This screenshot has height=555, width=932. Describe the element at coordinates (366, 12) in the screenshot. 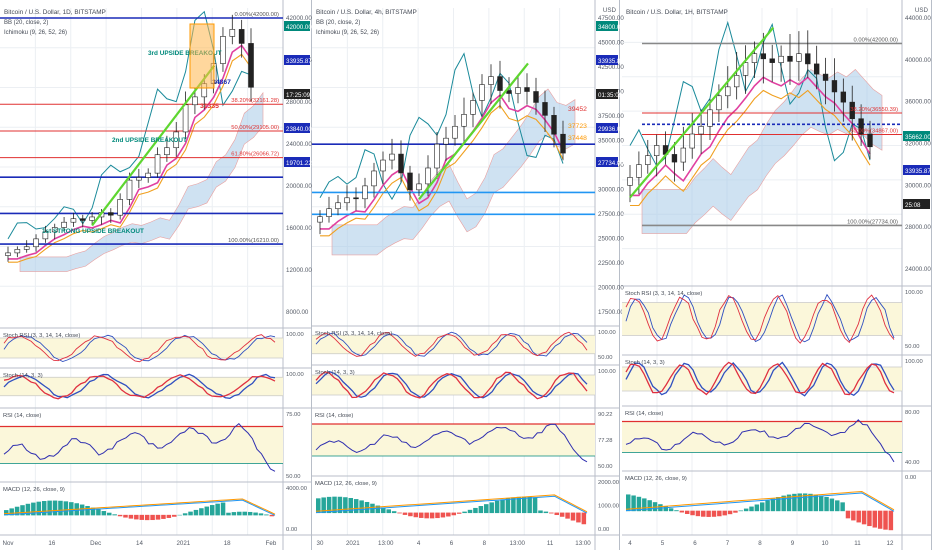

I see `chart-title: Bitcoin / U.S. Dollar, 4h, BITSTAMP` at that location.